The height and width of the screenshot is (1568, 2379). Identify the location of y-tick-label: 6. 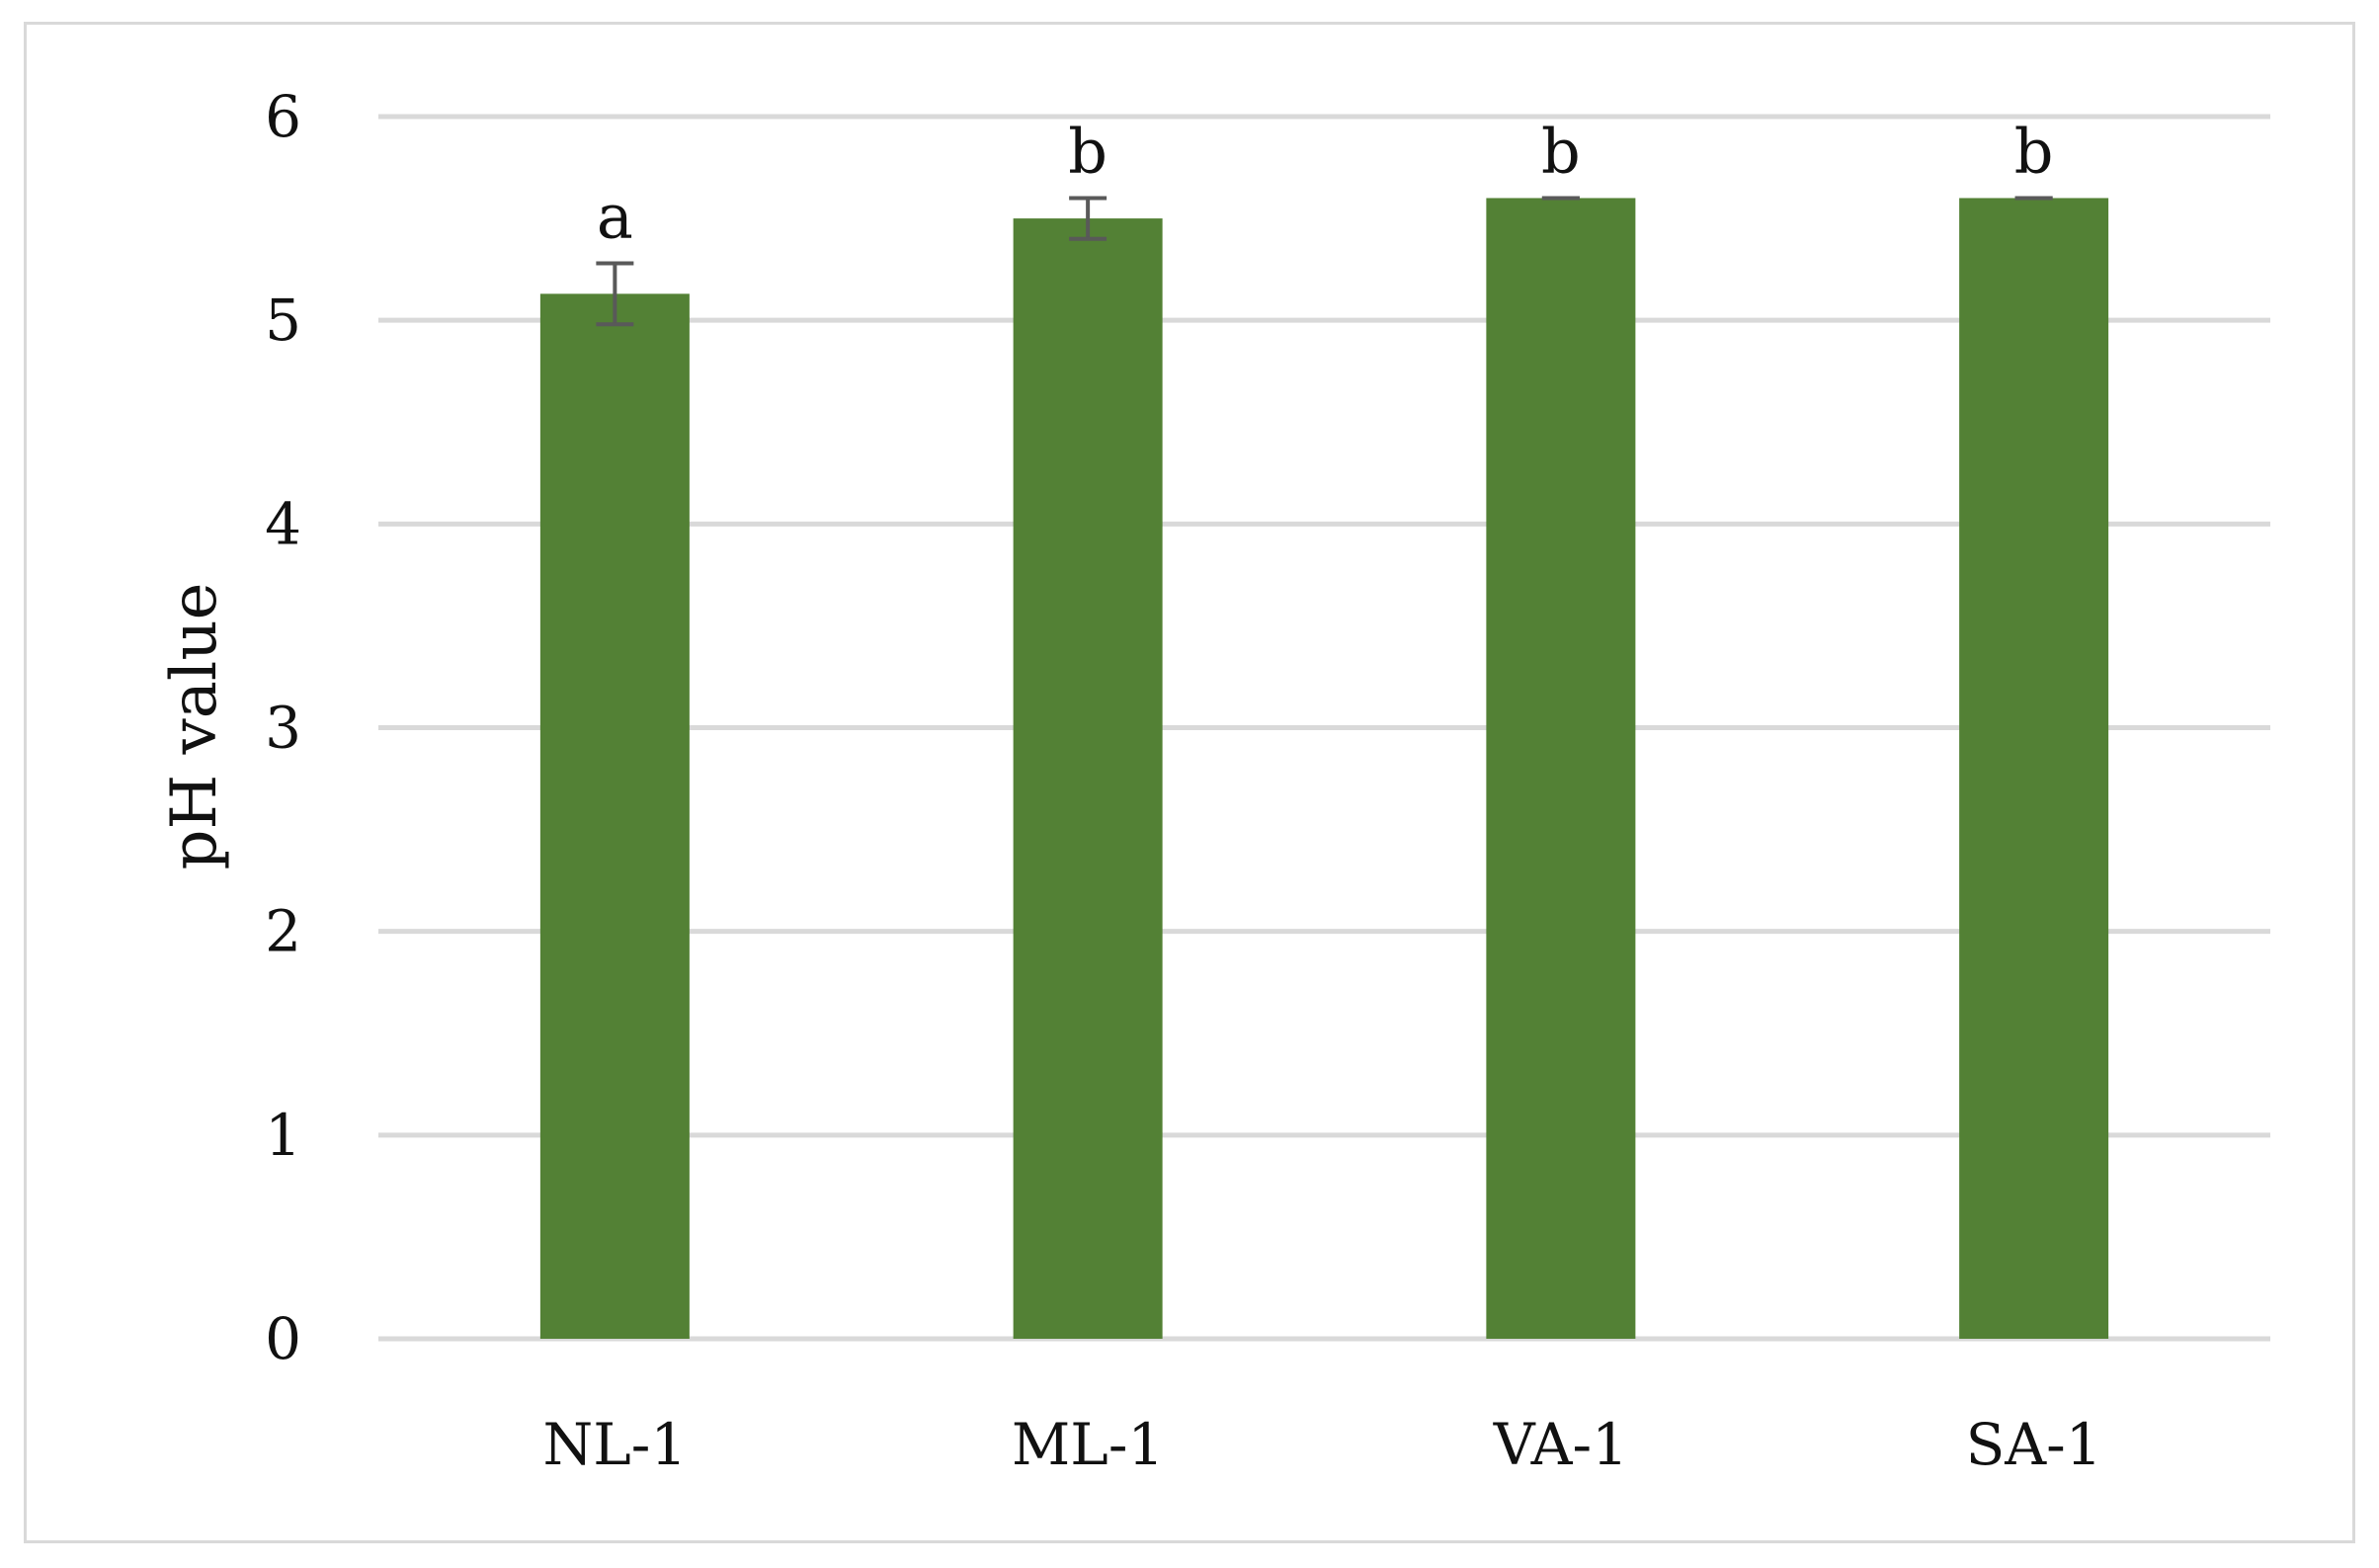
(283, 116).